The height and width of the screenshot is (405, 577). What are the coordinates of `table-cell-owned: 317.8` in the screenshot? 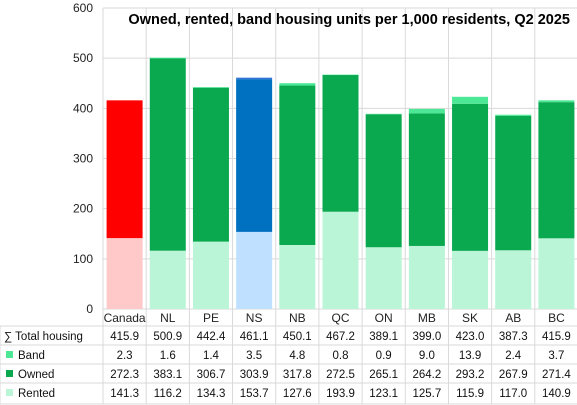 It's located at (297, 375).